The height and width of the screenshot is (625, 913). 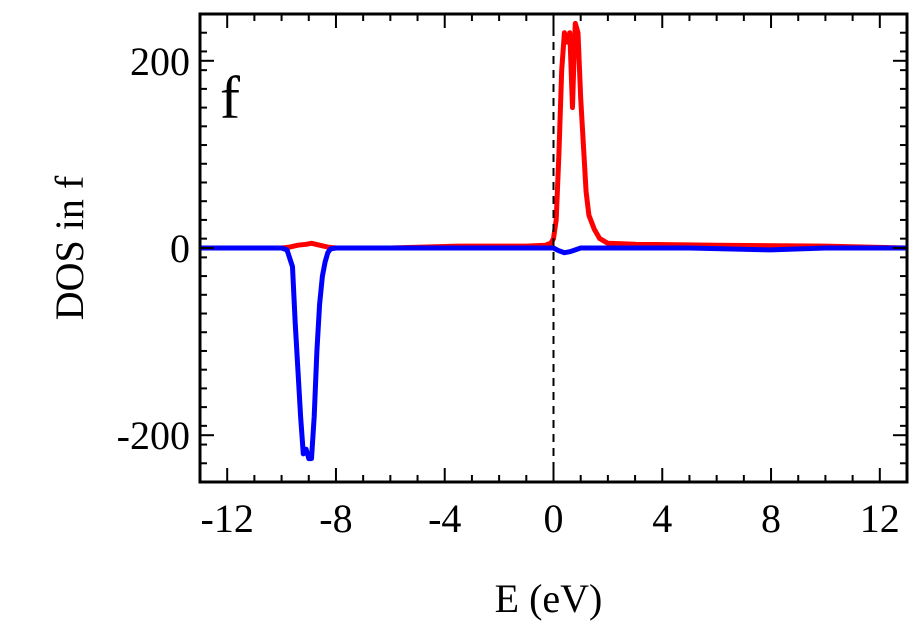 I want to click on x-tick-label: -4, so click(x=444, y=518).